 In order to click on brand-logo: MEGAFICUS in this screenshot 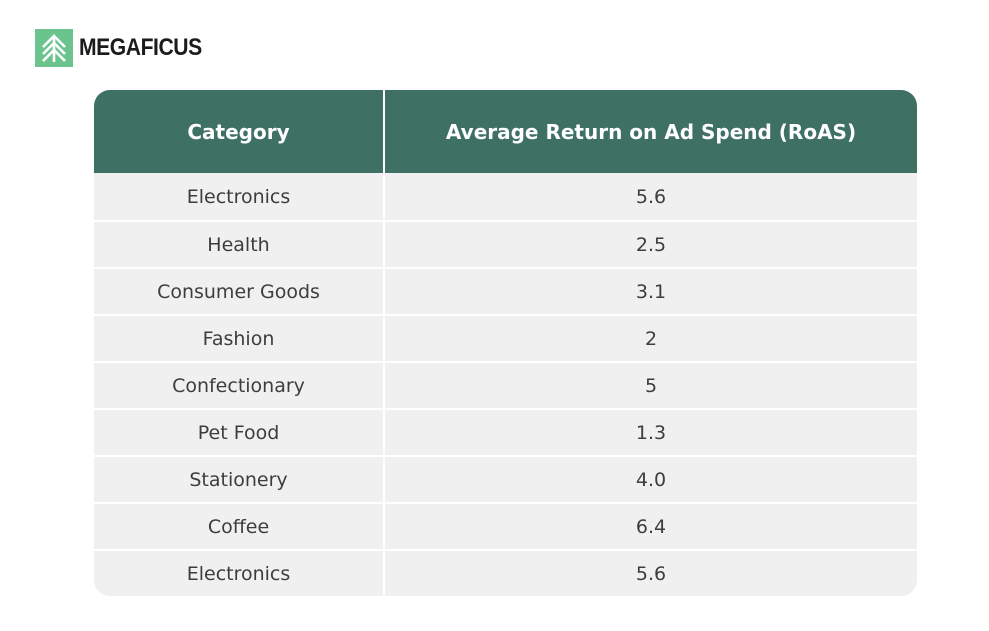, I will do `click(127, 48)`.